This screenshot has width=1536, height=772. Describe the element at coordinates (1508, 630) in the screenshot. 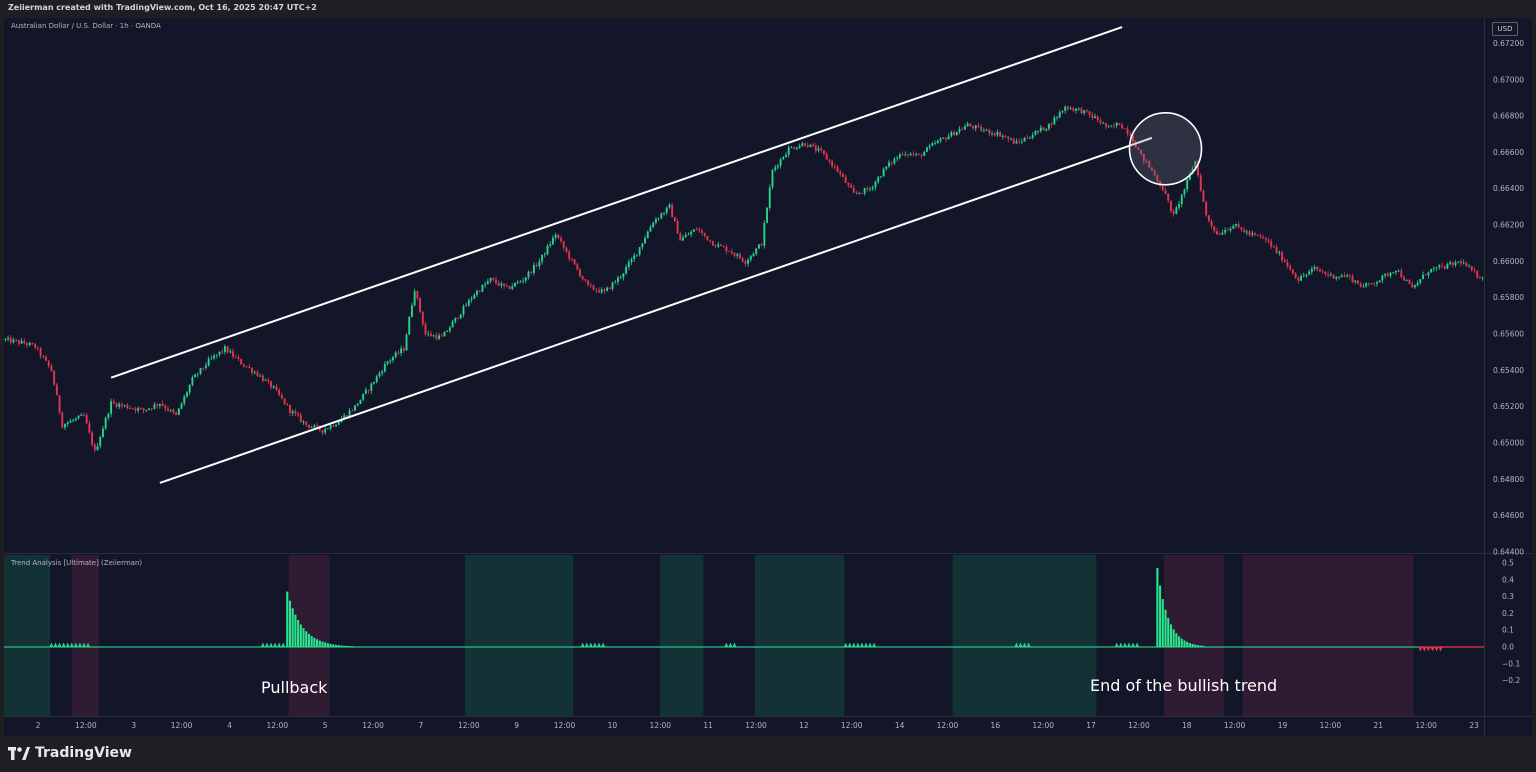

I see `indicator-tick-label: 0.1` at that location.